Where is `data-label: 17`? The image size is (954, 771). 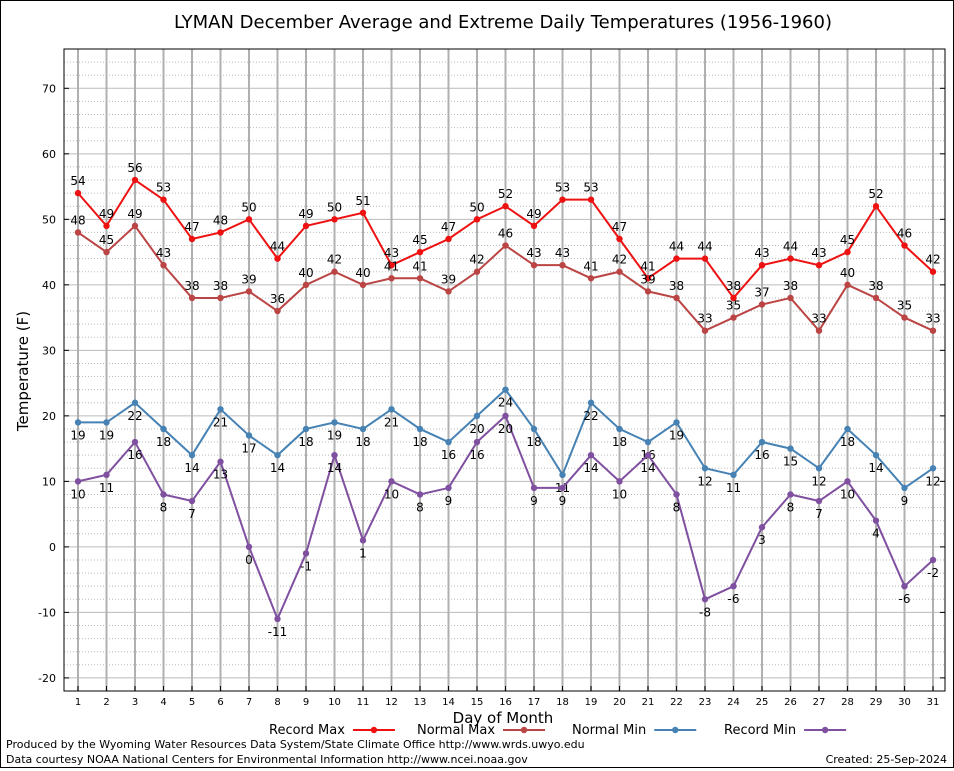
data-label: 17 is located at coordinates (248, 449).